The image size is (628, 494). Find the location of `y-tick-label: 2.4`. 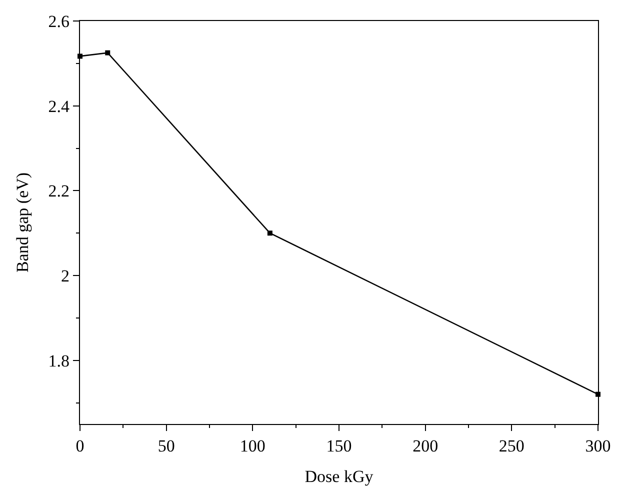

y-tick-label: 2.4 is located at coordinates (59, 106).